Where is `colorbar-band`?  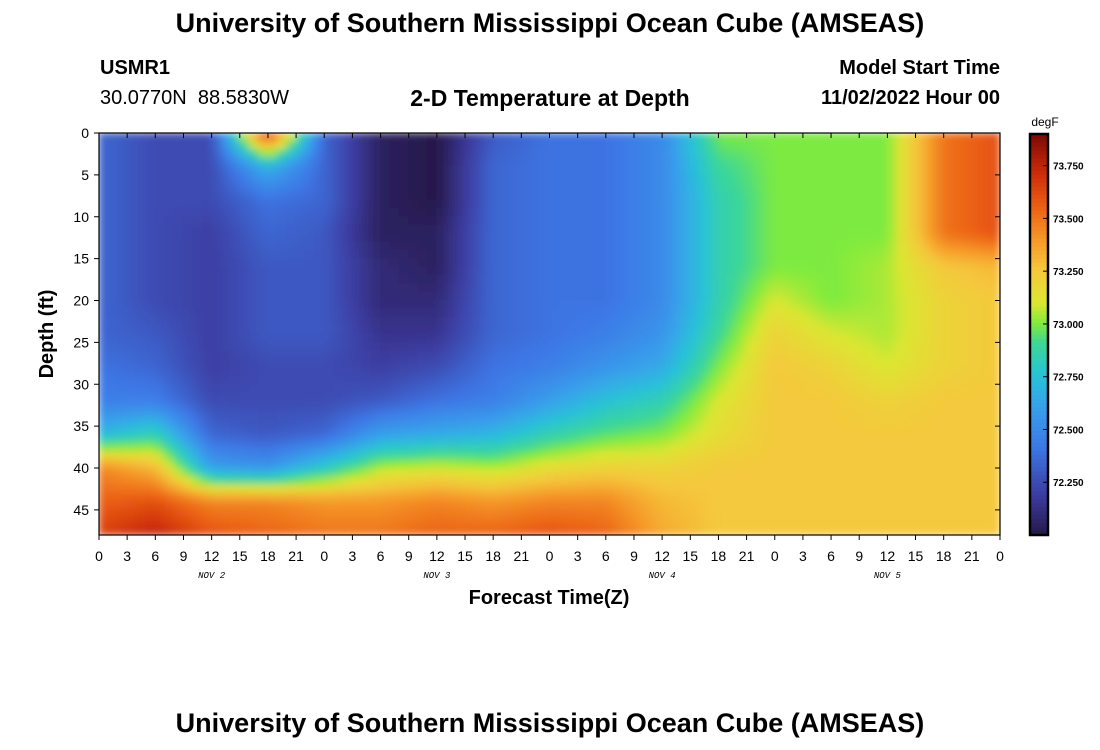 colorbar-band is located at coordinates (1039, 236).